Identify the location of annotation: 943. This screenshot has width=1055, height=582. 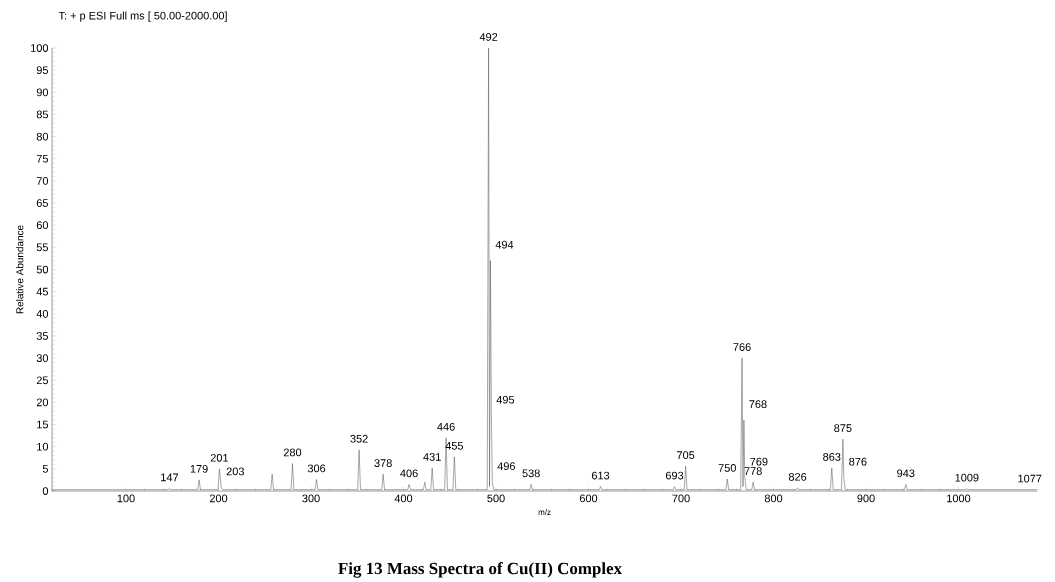
(906, 473).